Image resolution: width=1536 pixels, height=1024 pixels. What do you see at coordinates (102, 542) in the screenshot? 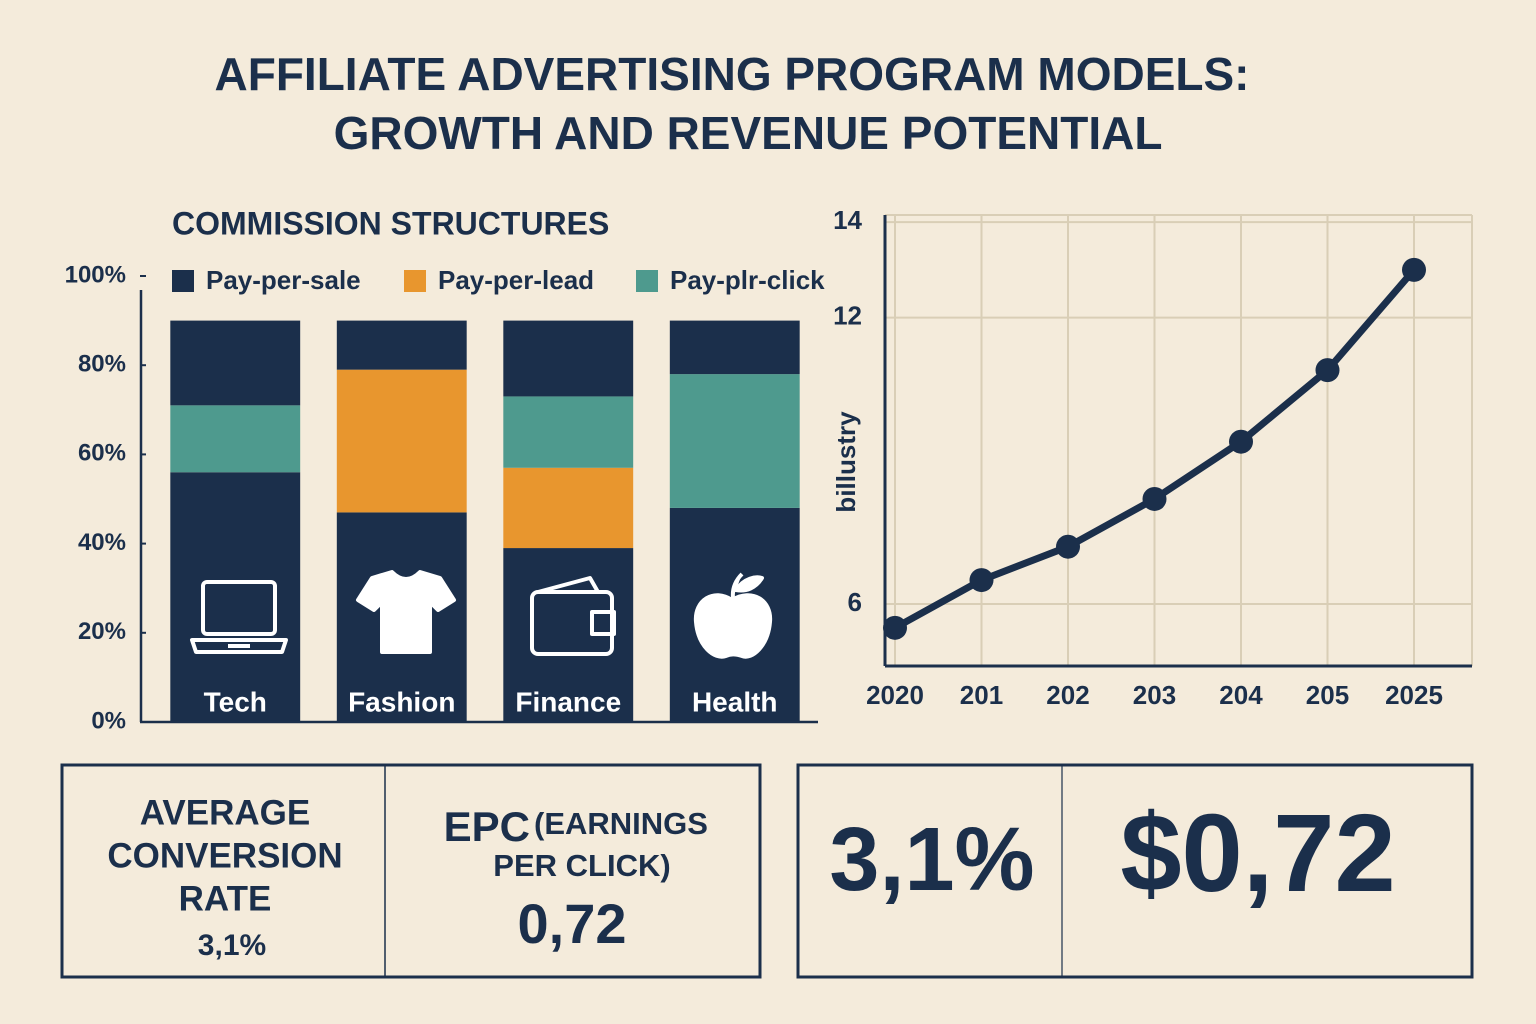
I see `y-tick-label: 40%` at bounding box center [102, 542].